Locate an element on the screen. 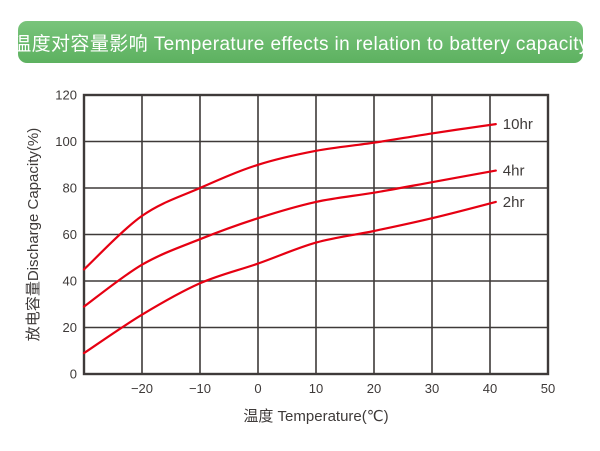  x-tick-label: −20 is located at coordinates (142, 388).